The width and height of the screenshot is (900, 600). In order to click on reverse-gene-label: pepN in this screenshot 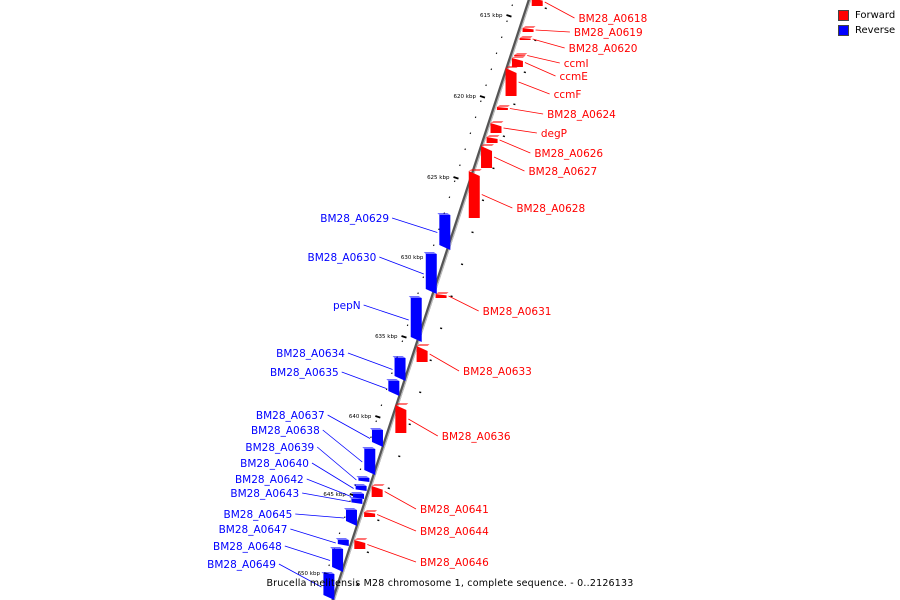, I will do `click(347, 306)`.